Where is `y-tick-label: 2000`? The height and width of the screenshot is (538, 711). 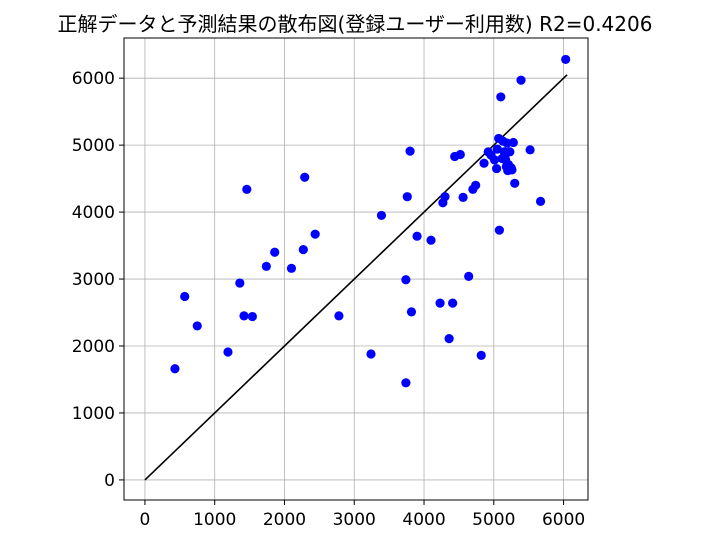
y-tick-label: 2000 is located at coordinates (93, 347).